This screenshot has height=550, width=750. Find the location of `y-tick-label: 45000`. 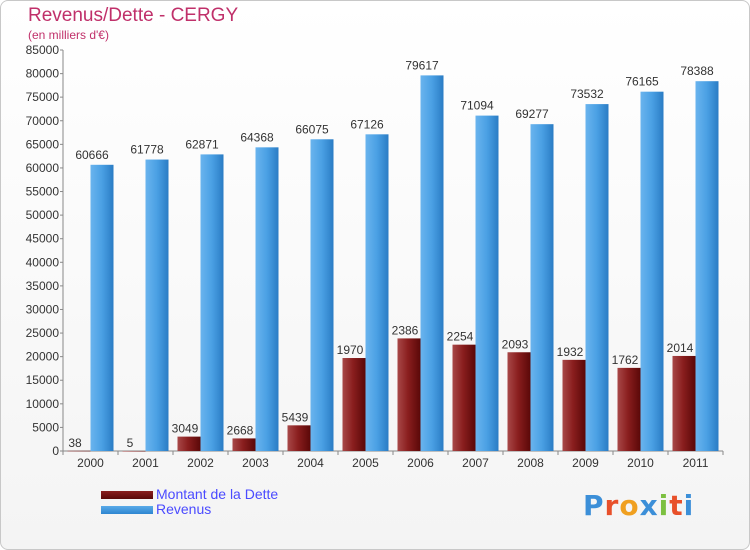

y-tick-label: 45000 is located at coordinates (43, 239).